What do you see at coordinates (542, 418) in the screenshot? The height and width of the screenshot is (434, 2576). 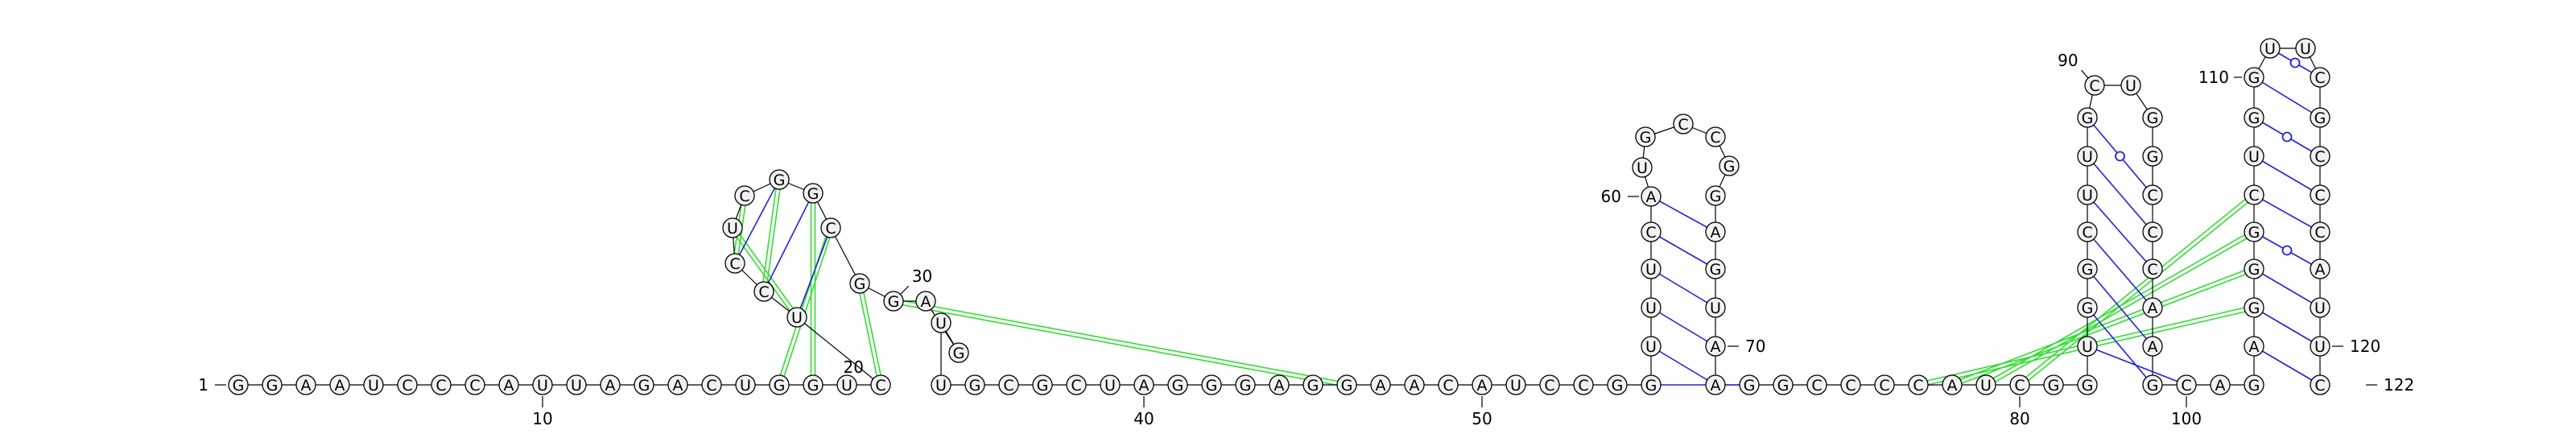 I see `position-label-text: 10` at bounding box center [542, 418].